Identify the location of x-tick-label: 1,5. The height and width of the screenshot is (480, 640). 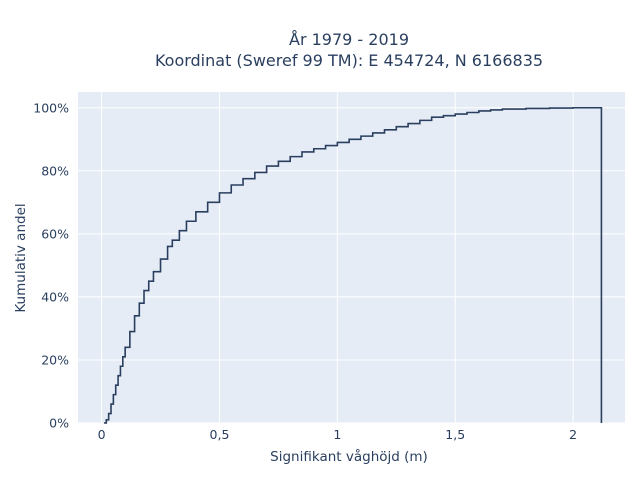
(455, 434).